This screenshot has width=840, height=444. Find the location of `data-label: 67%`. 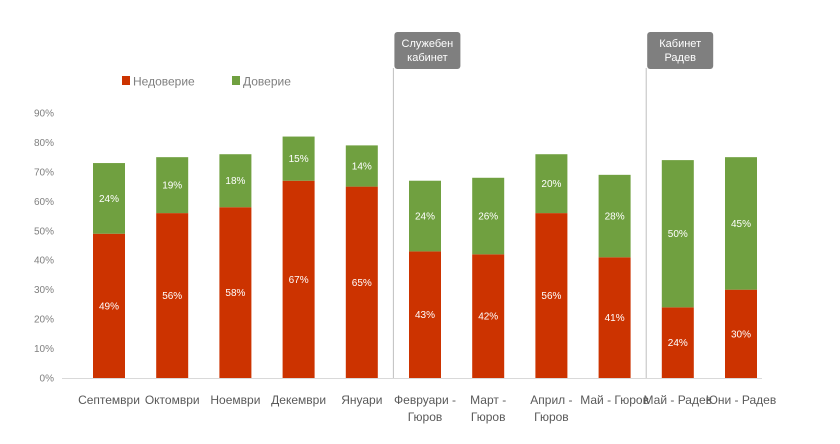

data-label: 67% is located at coordinates (299, 280).